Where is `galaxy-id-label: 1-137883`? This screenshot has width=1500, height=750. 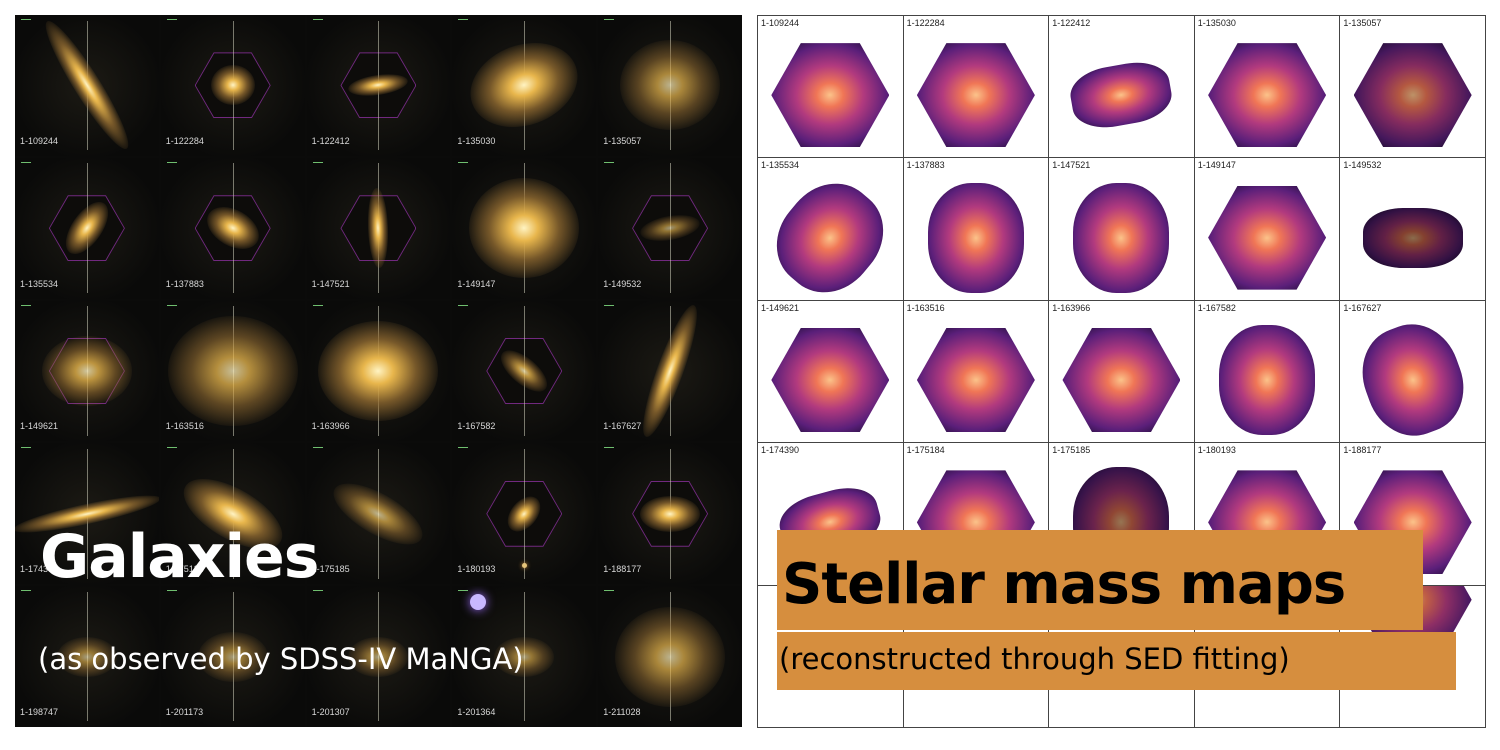 galaxy-id-label: 1-137883 is located at coordinates (184, 283).